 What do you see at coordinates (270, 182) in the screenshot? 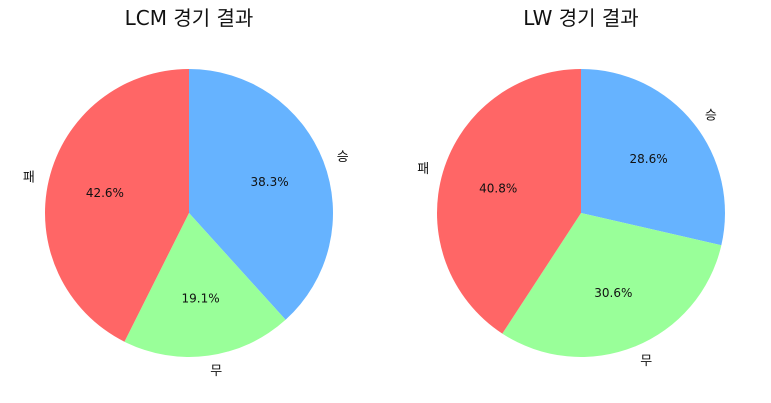
I see `slice-percent-label: 38.3%` at bounding box center [270, 182].